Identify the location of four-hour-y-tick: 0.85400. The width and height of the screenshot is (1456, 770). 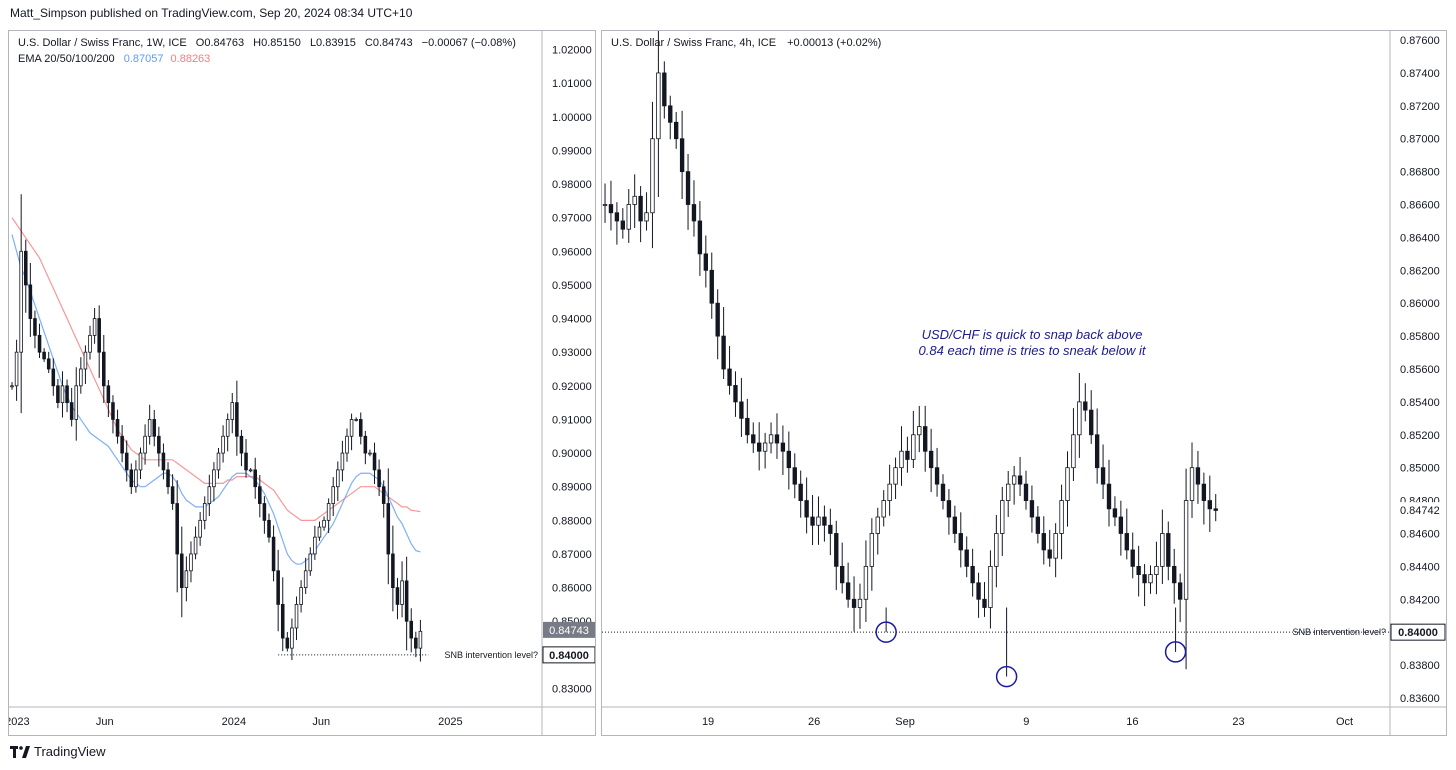
(1420, 403).